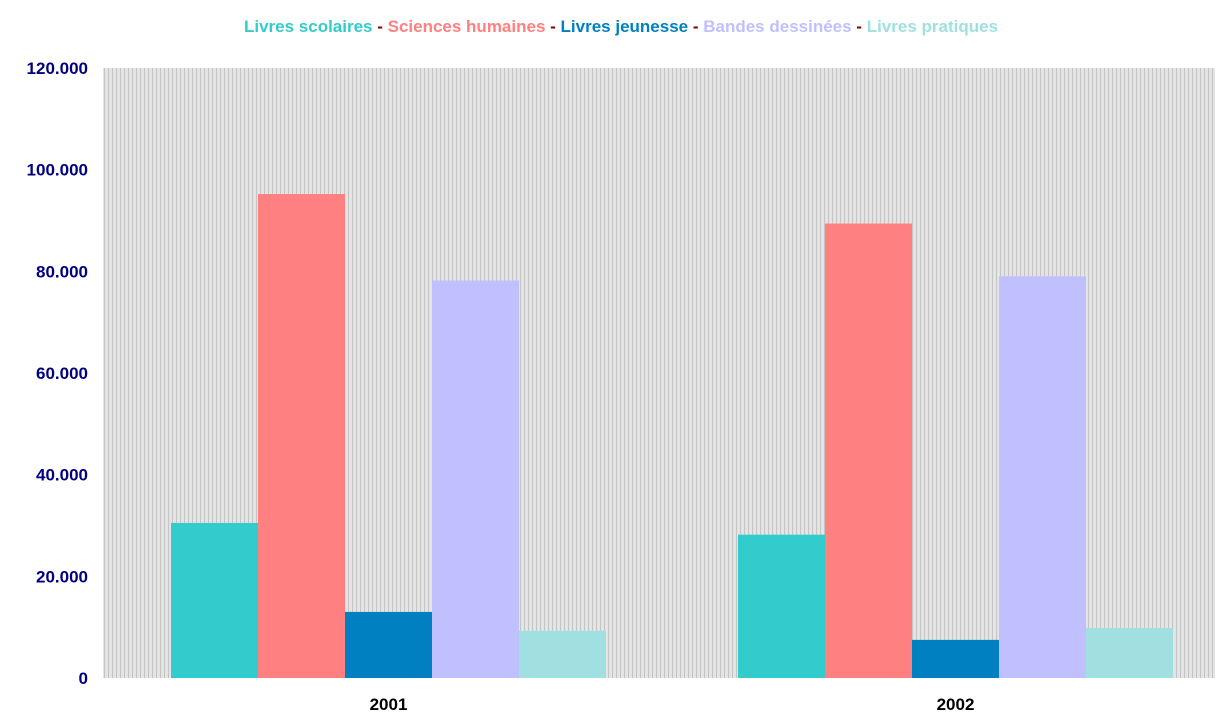 This screenshot has width=1229, height=715. What do you see at coordinates (956, 704) in the screenshot?
I see `x-category-label: 2002` at bounding box center [956, 704].